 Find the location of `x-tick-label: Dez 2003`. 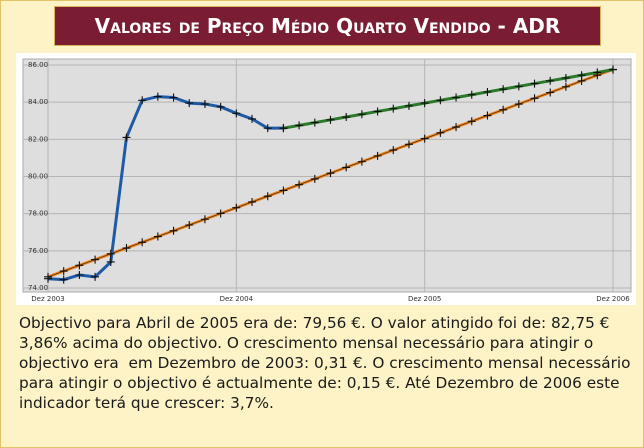

x-tick-label: Dez 2003 is located at coordinates (47, 299).